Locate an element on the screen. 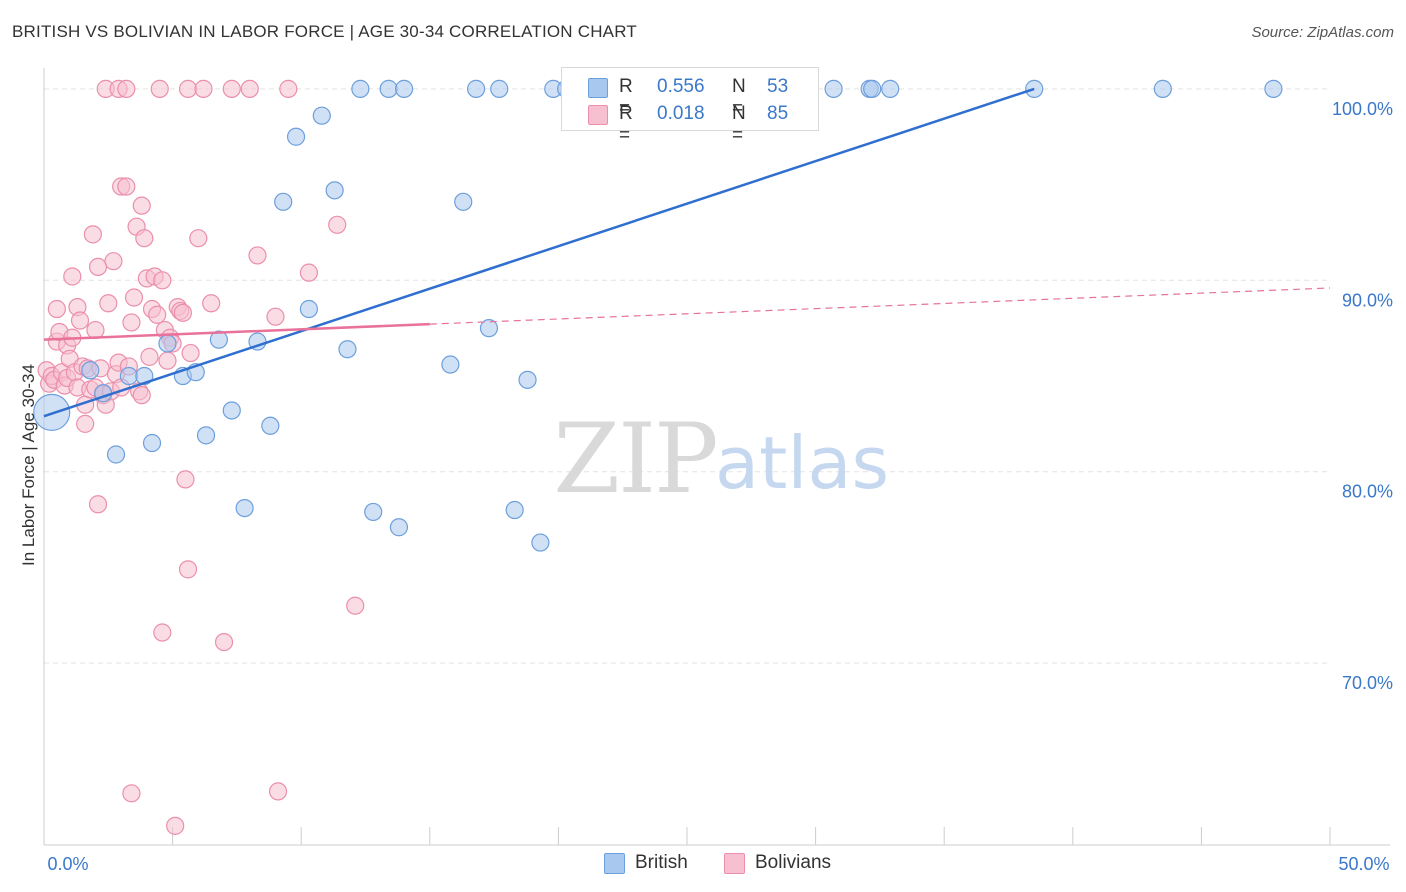 This screenshot has height=892, width=1406. british-swatch is located at coordinates (598, 88).